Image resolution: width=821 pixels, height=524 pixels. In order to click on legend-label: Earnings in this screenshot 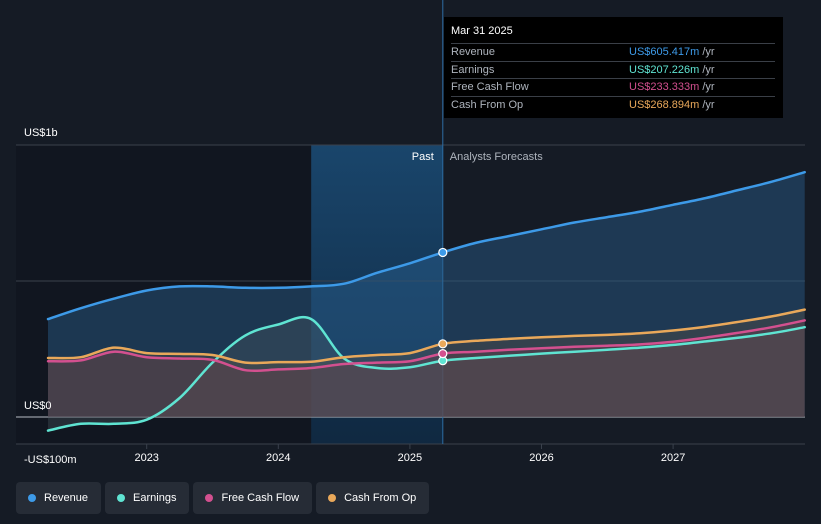, I will do `click(155, 498)`.